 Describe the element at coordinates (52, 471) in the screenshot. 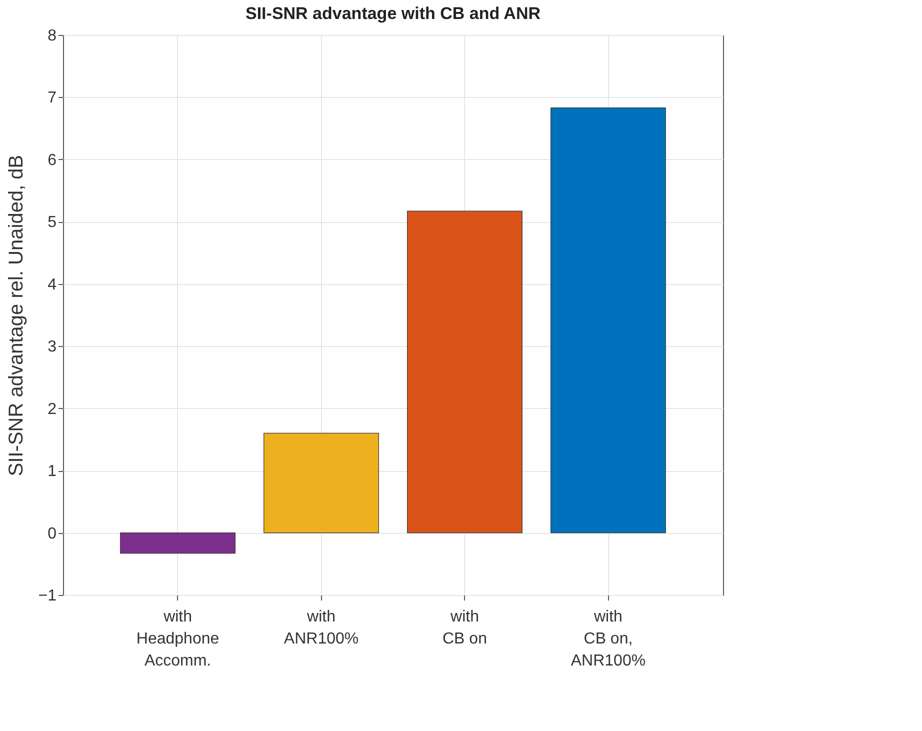

I see `y-tick-label: 1` at that location.